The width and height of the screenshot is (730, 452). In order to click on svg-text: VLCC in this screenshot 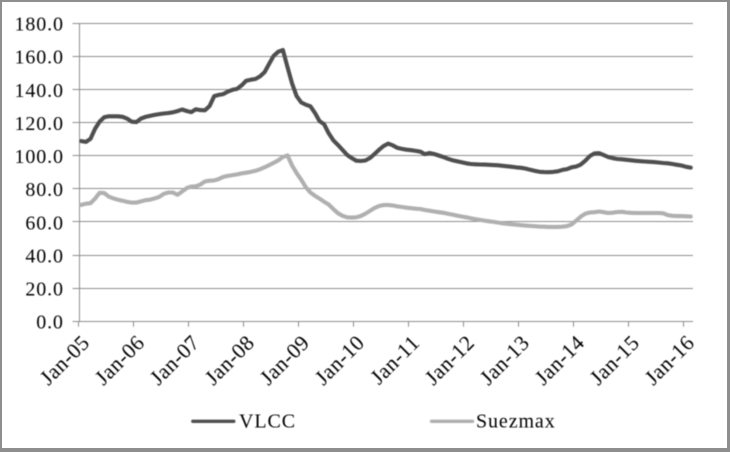, I will do `click(267, 422)`.